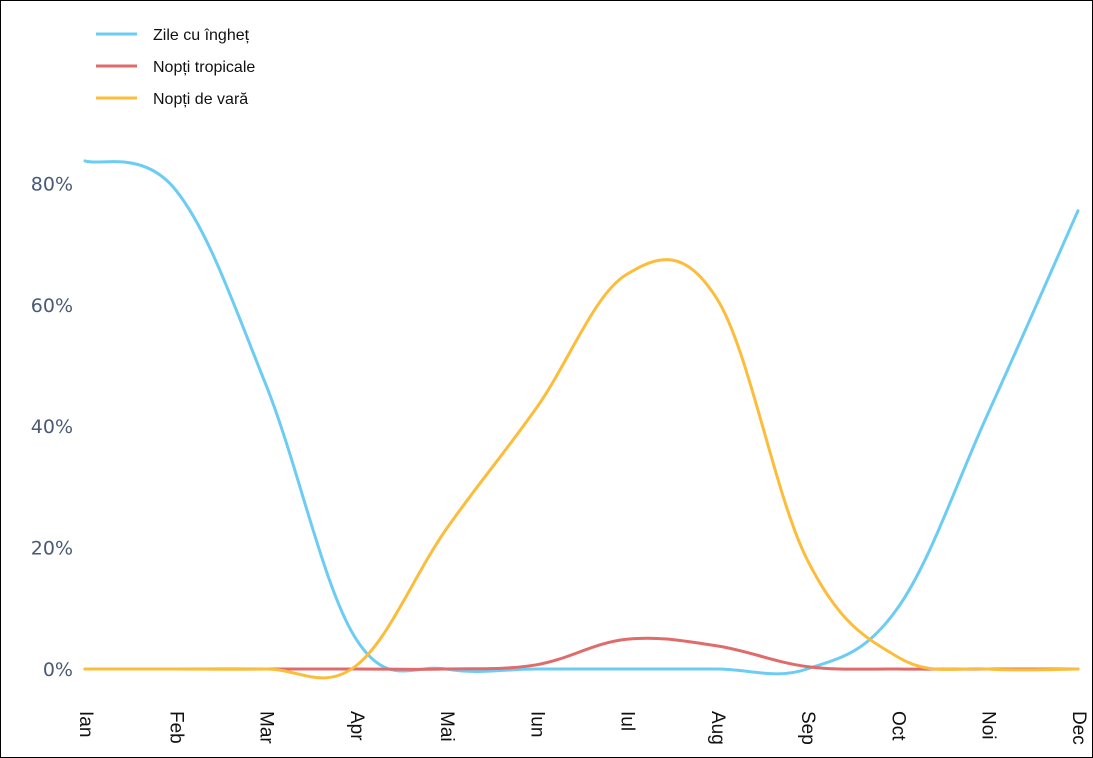  Describe the element at coordinates (581, 653) in the screenshot. I see `series-line-nopti-tropicale` at that location.